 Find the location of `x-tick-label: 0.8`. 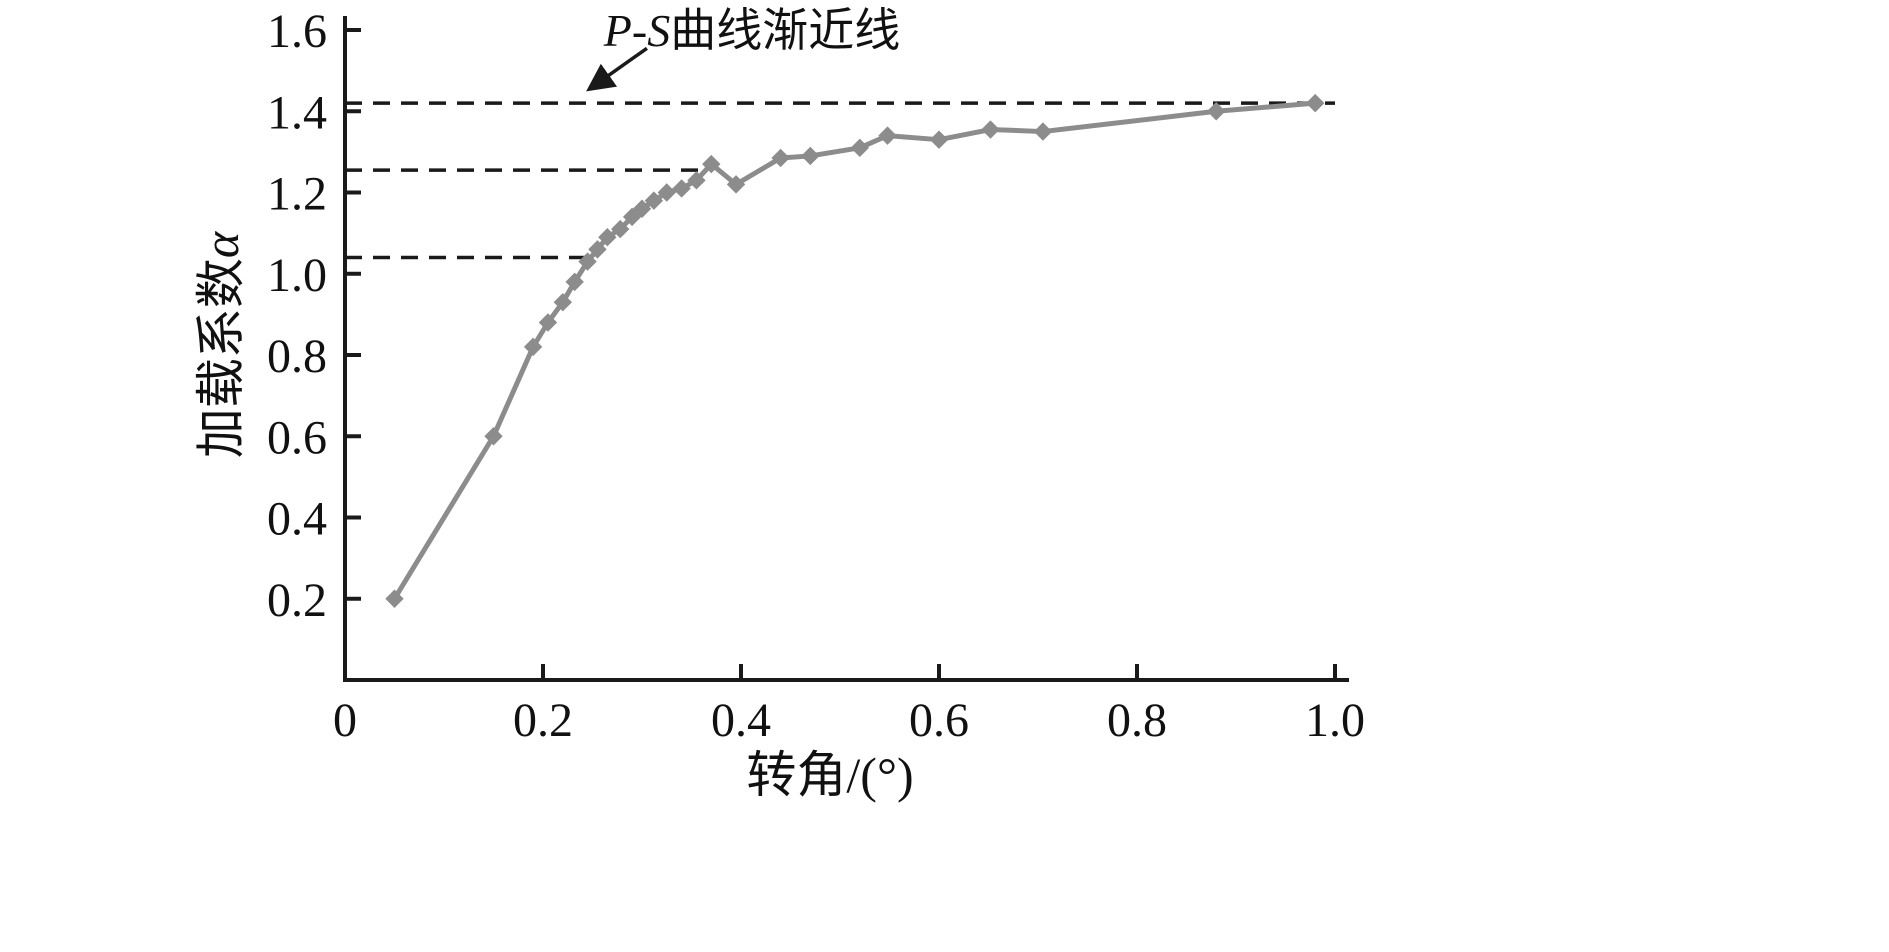

x-tick-label: 0.8 is located at coordinates (1137, 720).